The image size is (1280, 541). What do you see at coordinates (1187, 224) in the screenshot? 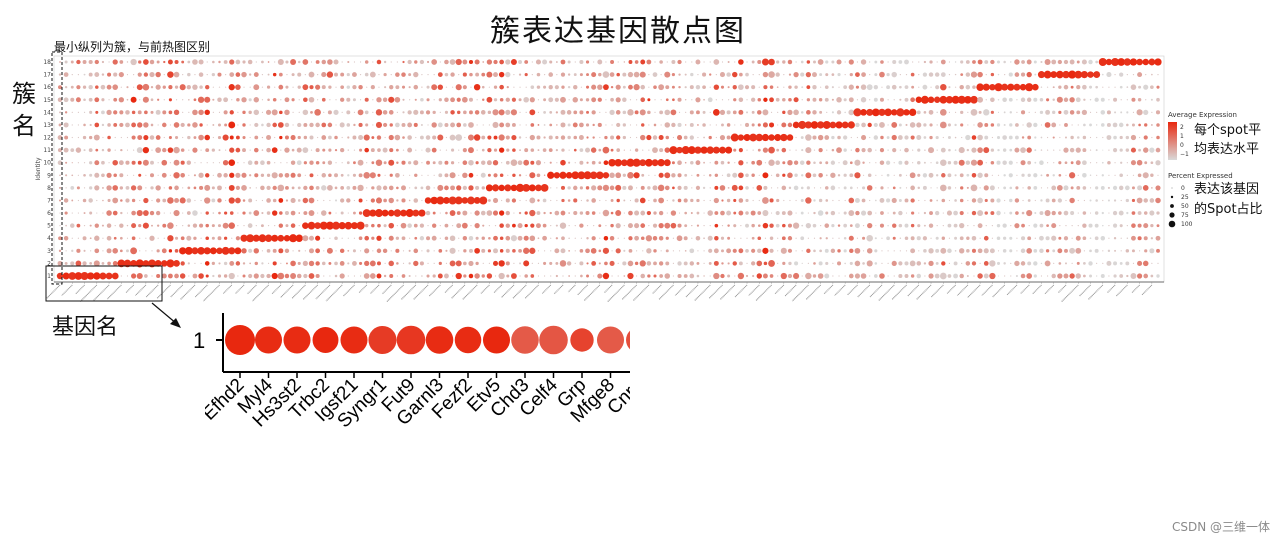
I see `percent-tick: 100` at bounding box center [1187, 224].